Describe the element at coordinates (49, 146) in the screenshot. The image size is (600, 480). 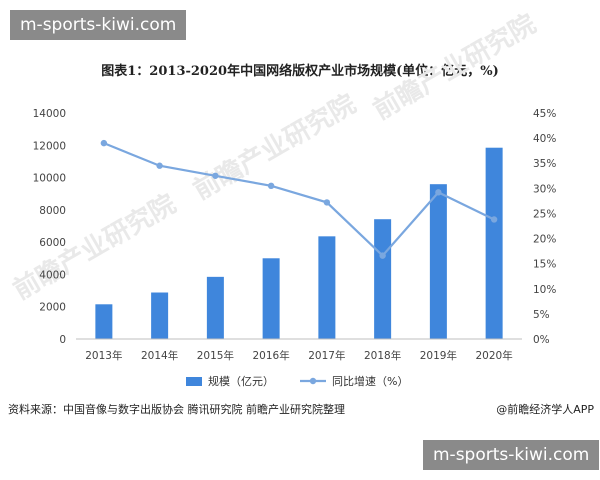
I see `y-left-tick-6: 12000` at that location.